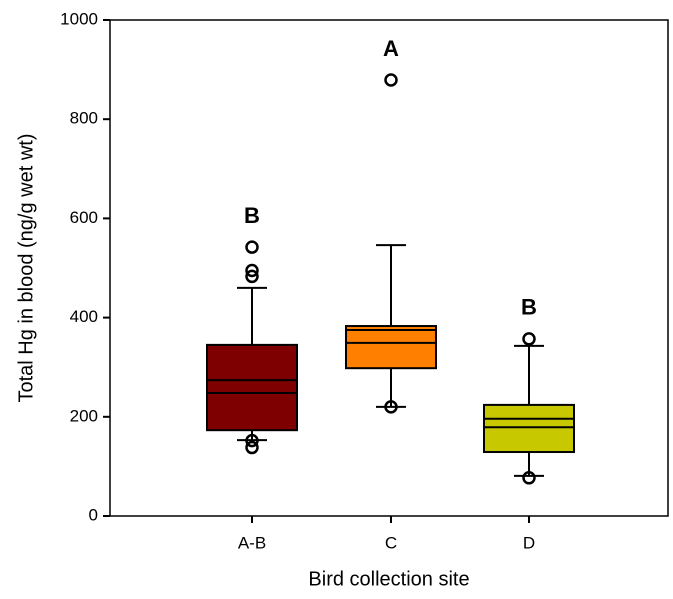  I want to click on y-tick-label: 1000, so click(79, 18).